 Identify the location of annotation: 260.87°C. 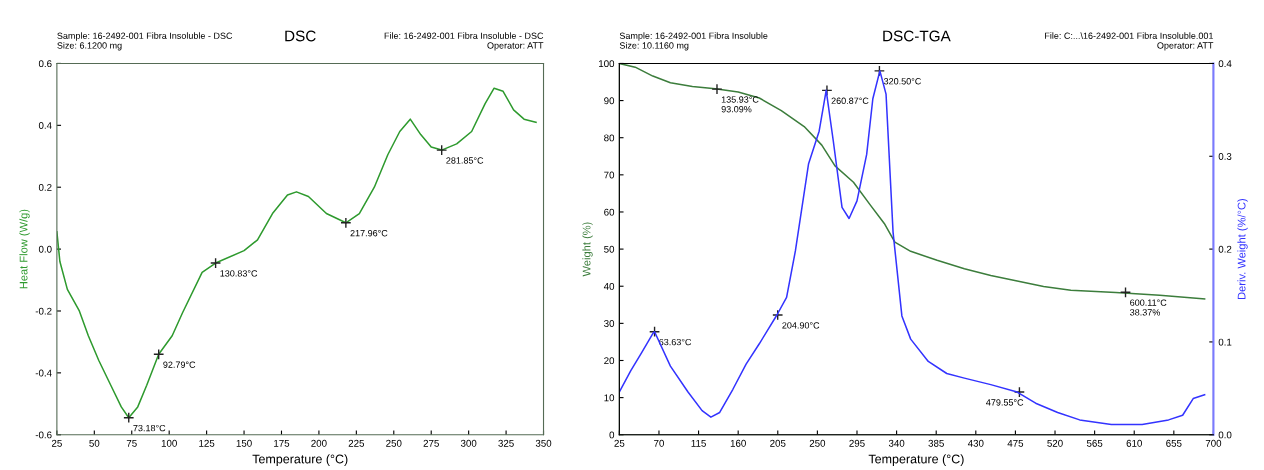
(850, 100).